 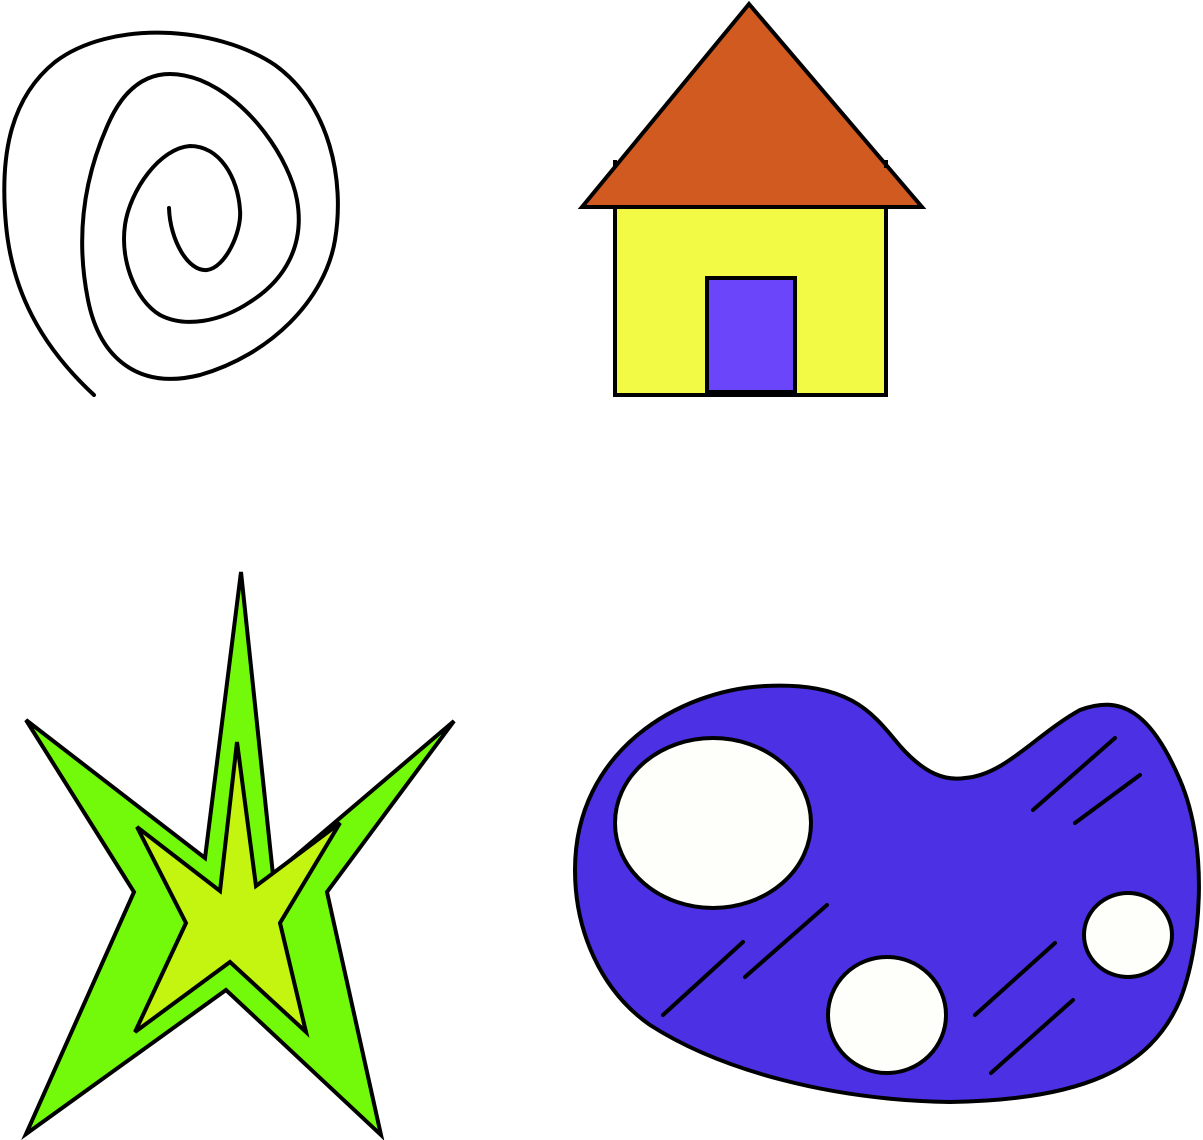 I want to click on spiral-icon, so click(x=171, y=213).